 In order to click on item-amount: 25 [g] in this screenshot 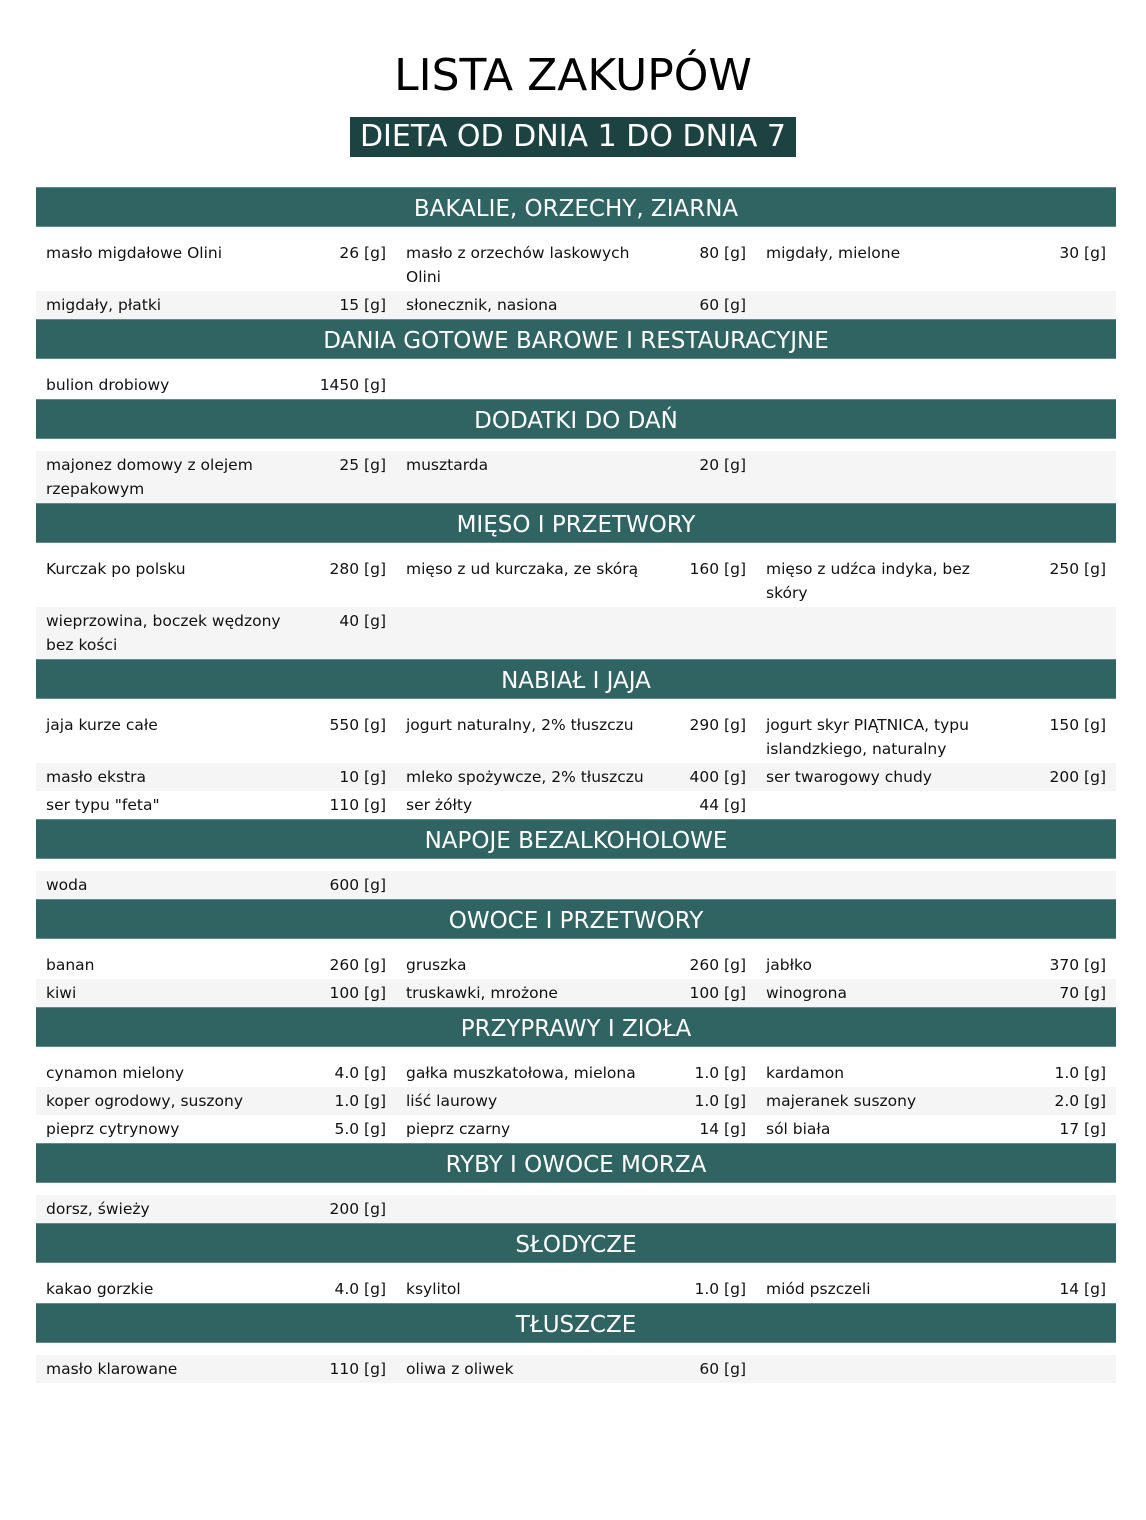, I will do `click(362, 465)`.